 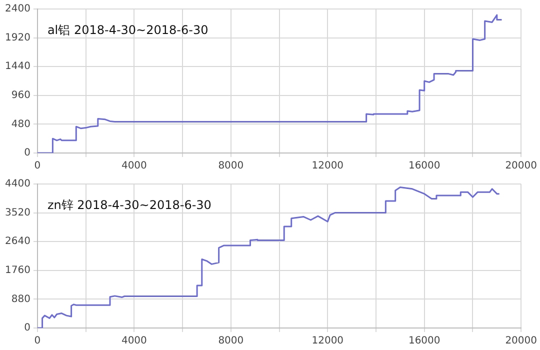 I want to click on y-tick-label: 880, so click(x=20, y=299).